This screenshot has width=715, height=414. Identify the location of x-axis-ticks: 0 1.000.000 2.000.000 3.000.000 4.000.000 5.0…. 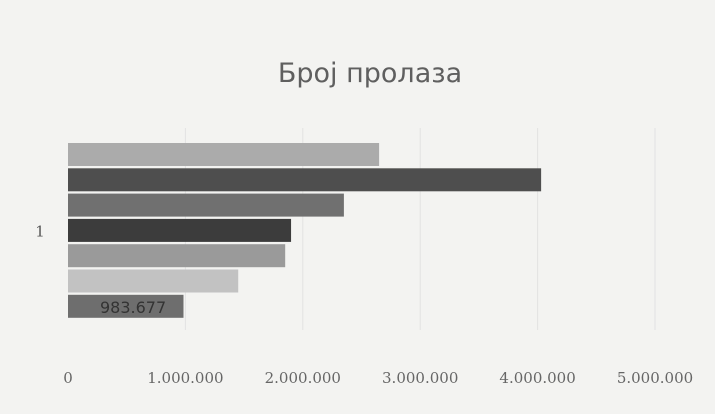
(378, 378).